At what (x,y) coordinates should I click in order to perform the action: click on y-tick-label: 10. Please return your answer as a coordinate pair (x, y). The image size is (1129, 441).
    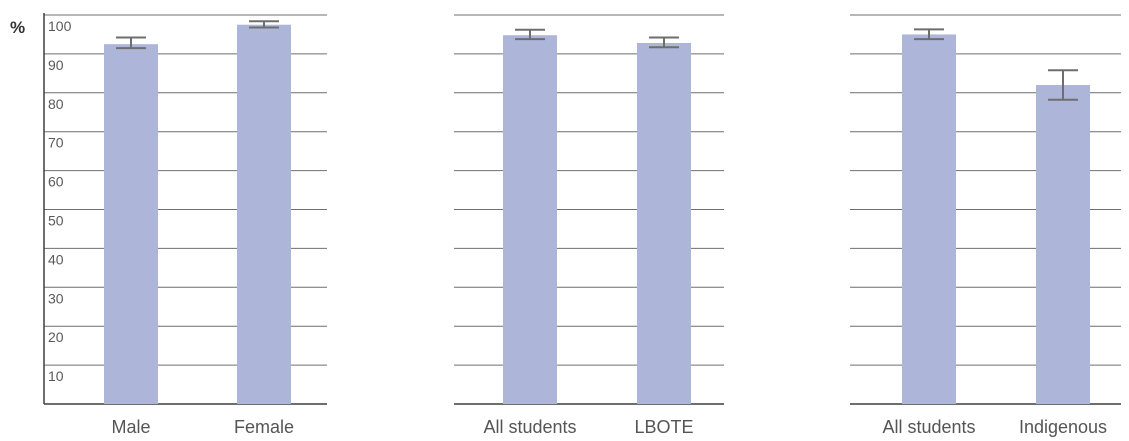
    Looking at the image, I should click on (56, 376).